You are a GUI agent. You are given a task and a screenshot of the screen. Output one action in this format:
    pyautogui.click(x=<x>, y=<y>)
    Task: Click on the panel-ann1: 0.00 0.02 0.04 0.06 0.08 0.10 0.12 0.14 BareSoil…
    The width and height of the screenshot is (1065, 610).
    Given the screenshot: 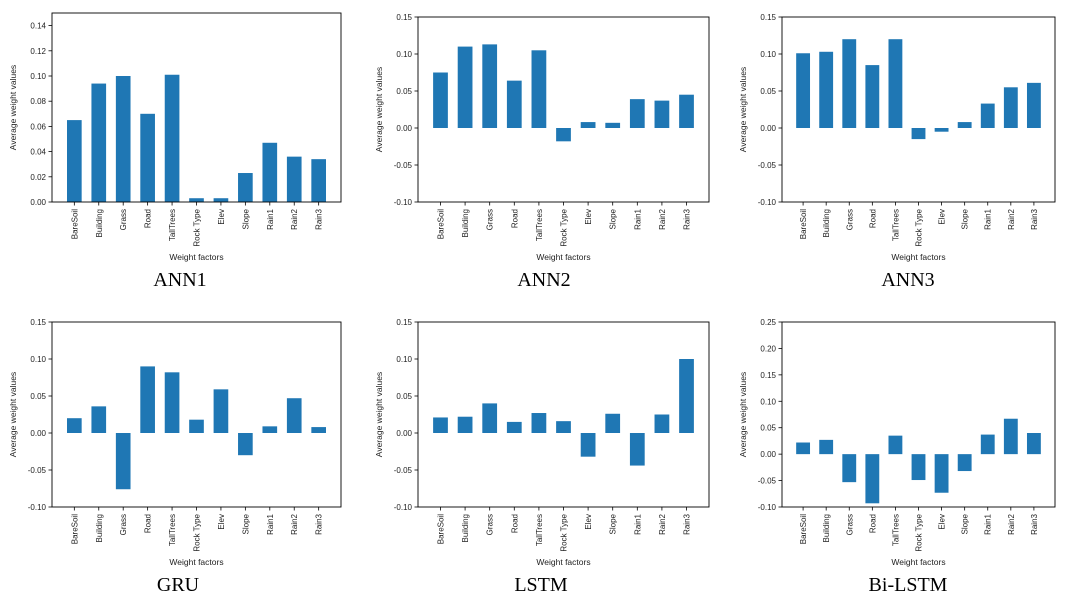 What is the action you would take?
    pyautogui.click(x=175, y=137)
    